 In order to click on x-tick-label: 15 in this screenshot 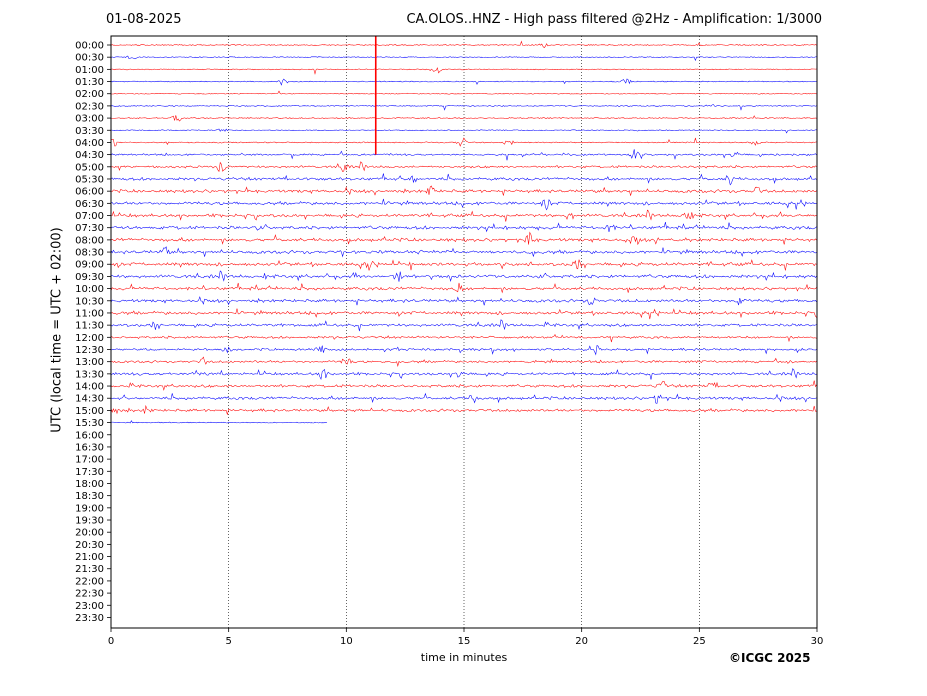, I will do `click(464, 641)`.